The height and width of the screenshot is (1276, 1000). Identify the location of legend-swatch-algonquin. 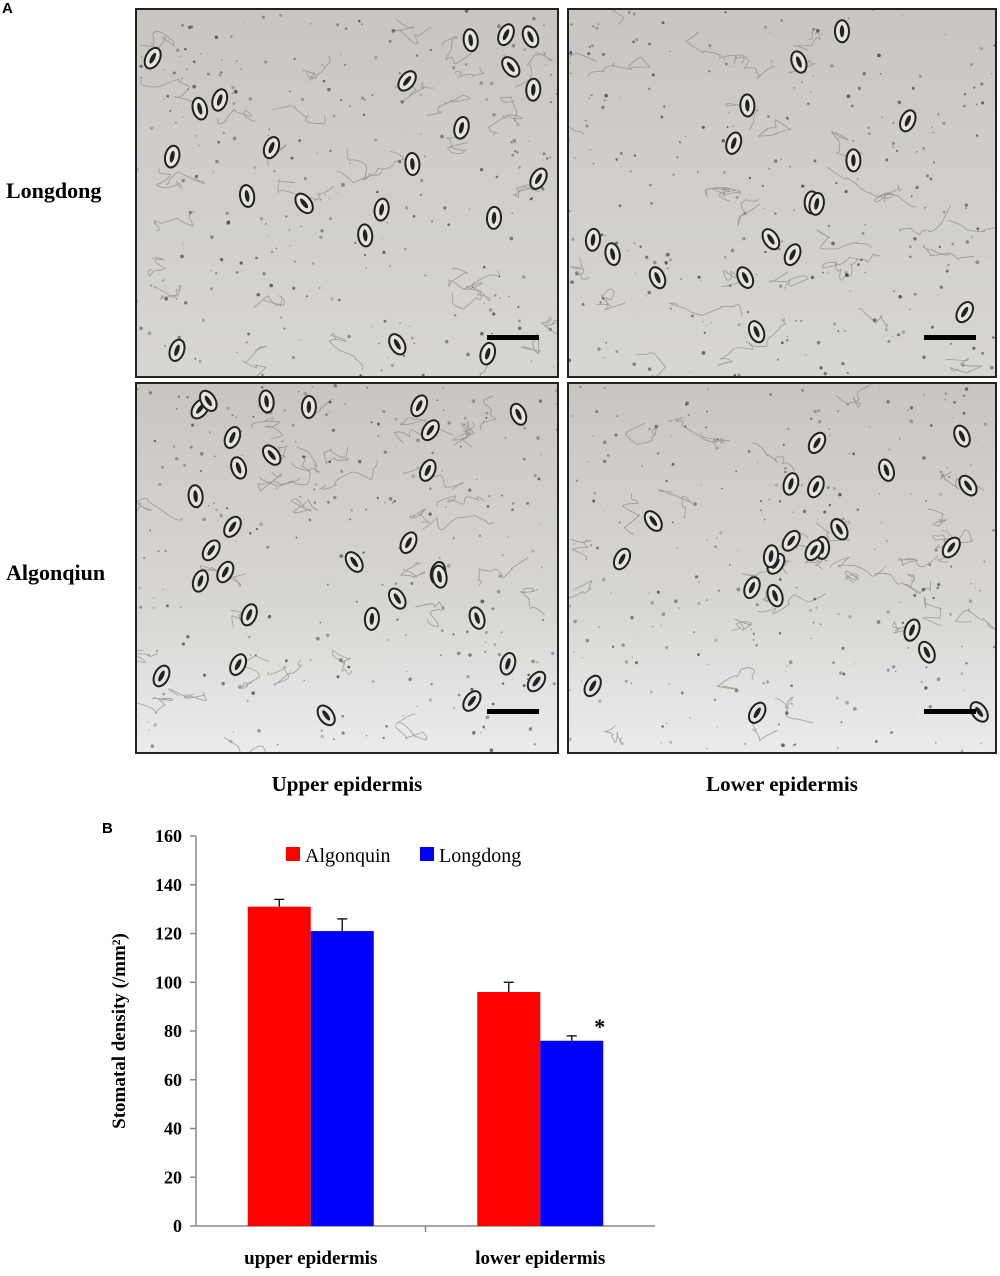
(293, 854).